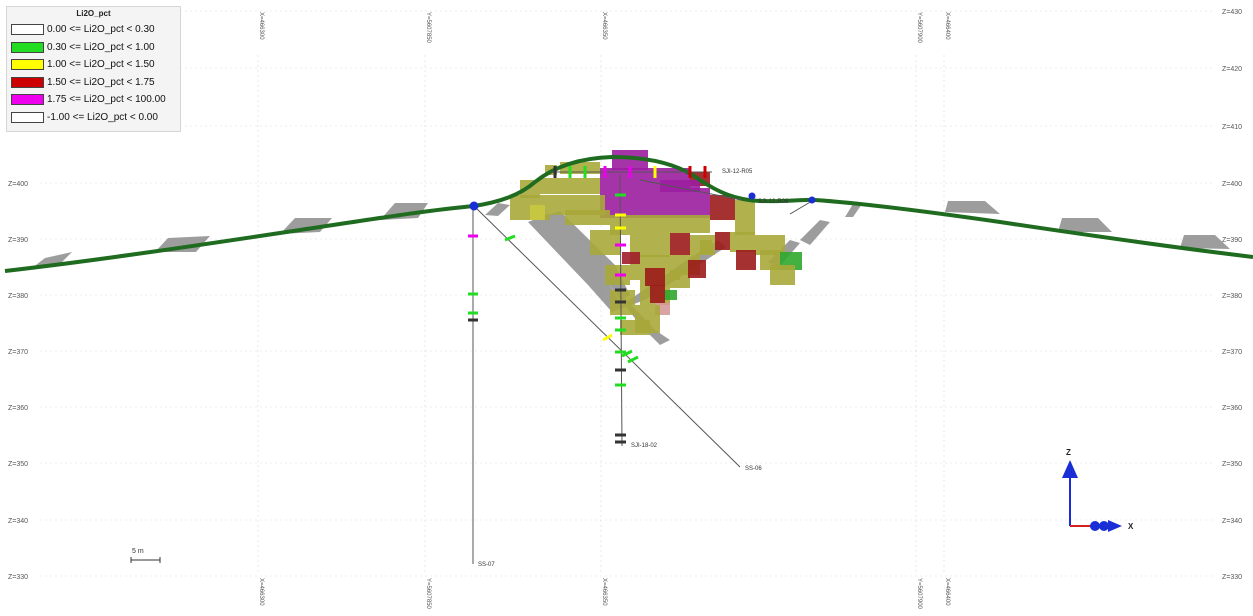 This screenshot has height=616, width=1253. Describe the element at coordinates (801, 207) in the screenshot. I see `drillhole-short-trace` at that location.